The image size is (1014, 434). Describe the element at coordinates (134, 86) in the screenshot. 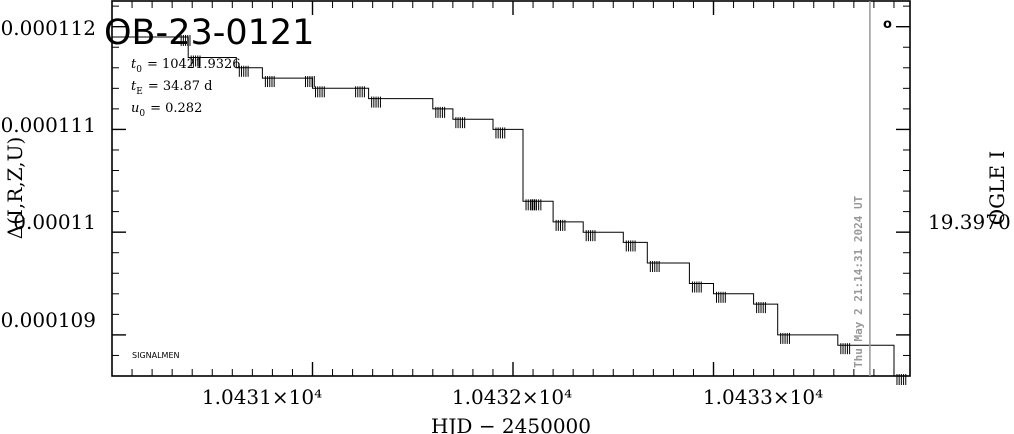

I see `param-te-symbol: t` at that location.